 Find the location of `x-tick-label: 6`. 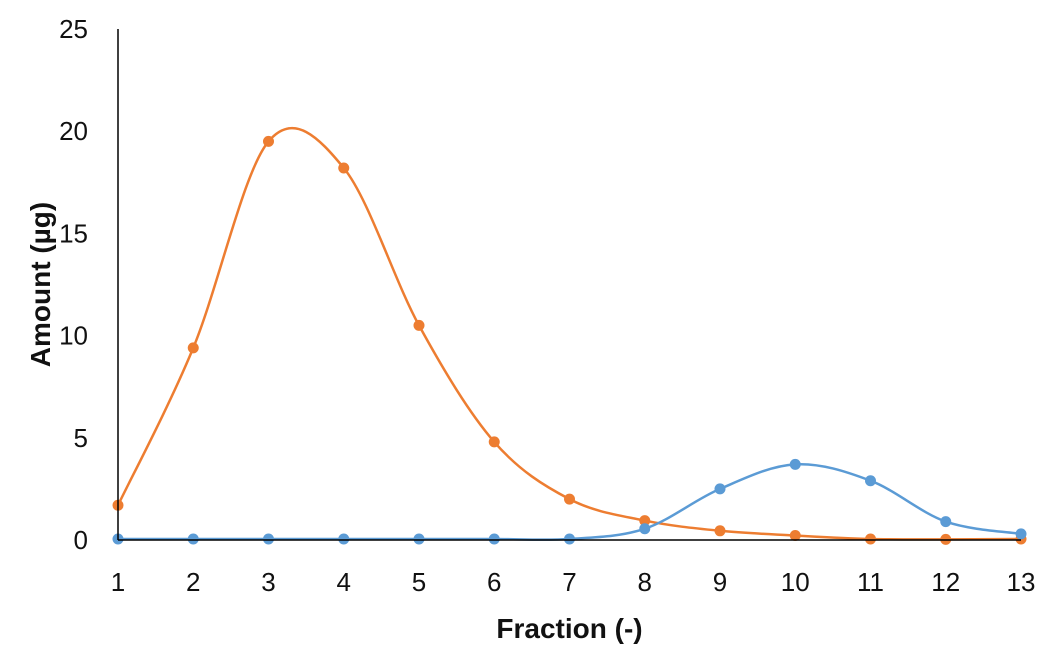

x-tick-label: 6 is located at coordinates (494, 582).